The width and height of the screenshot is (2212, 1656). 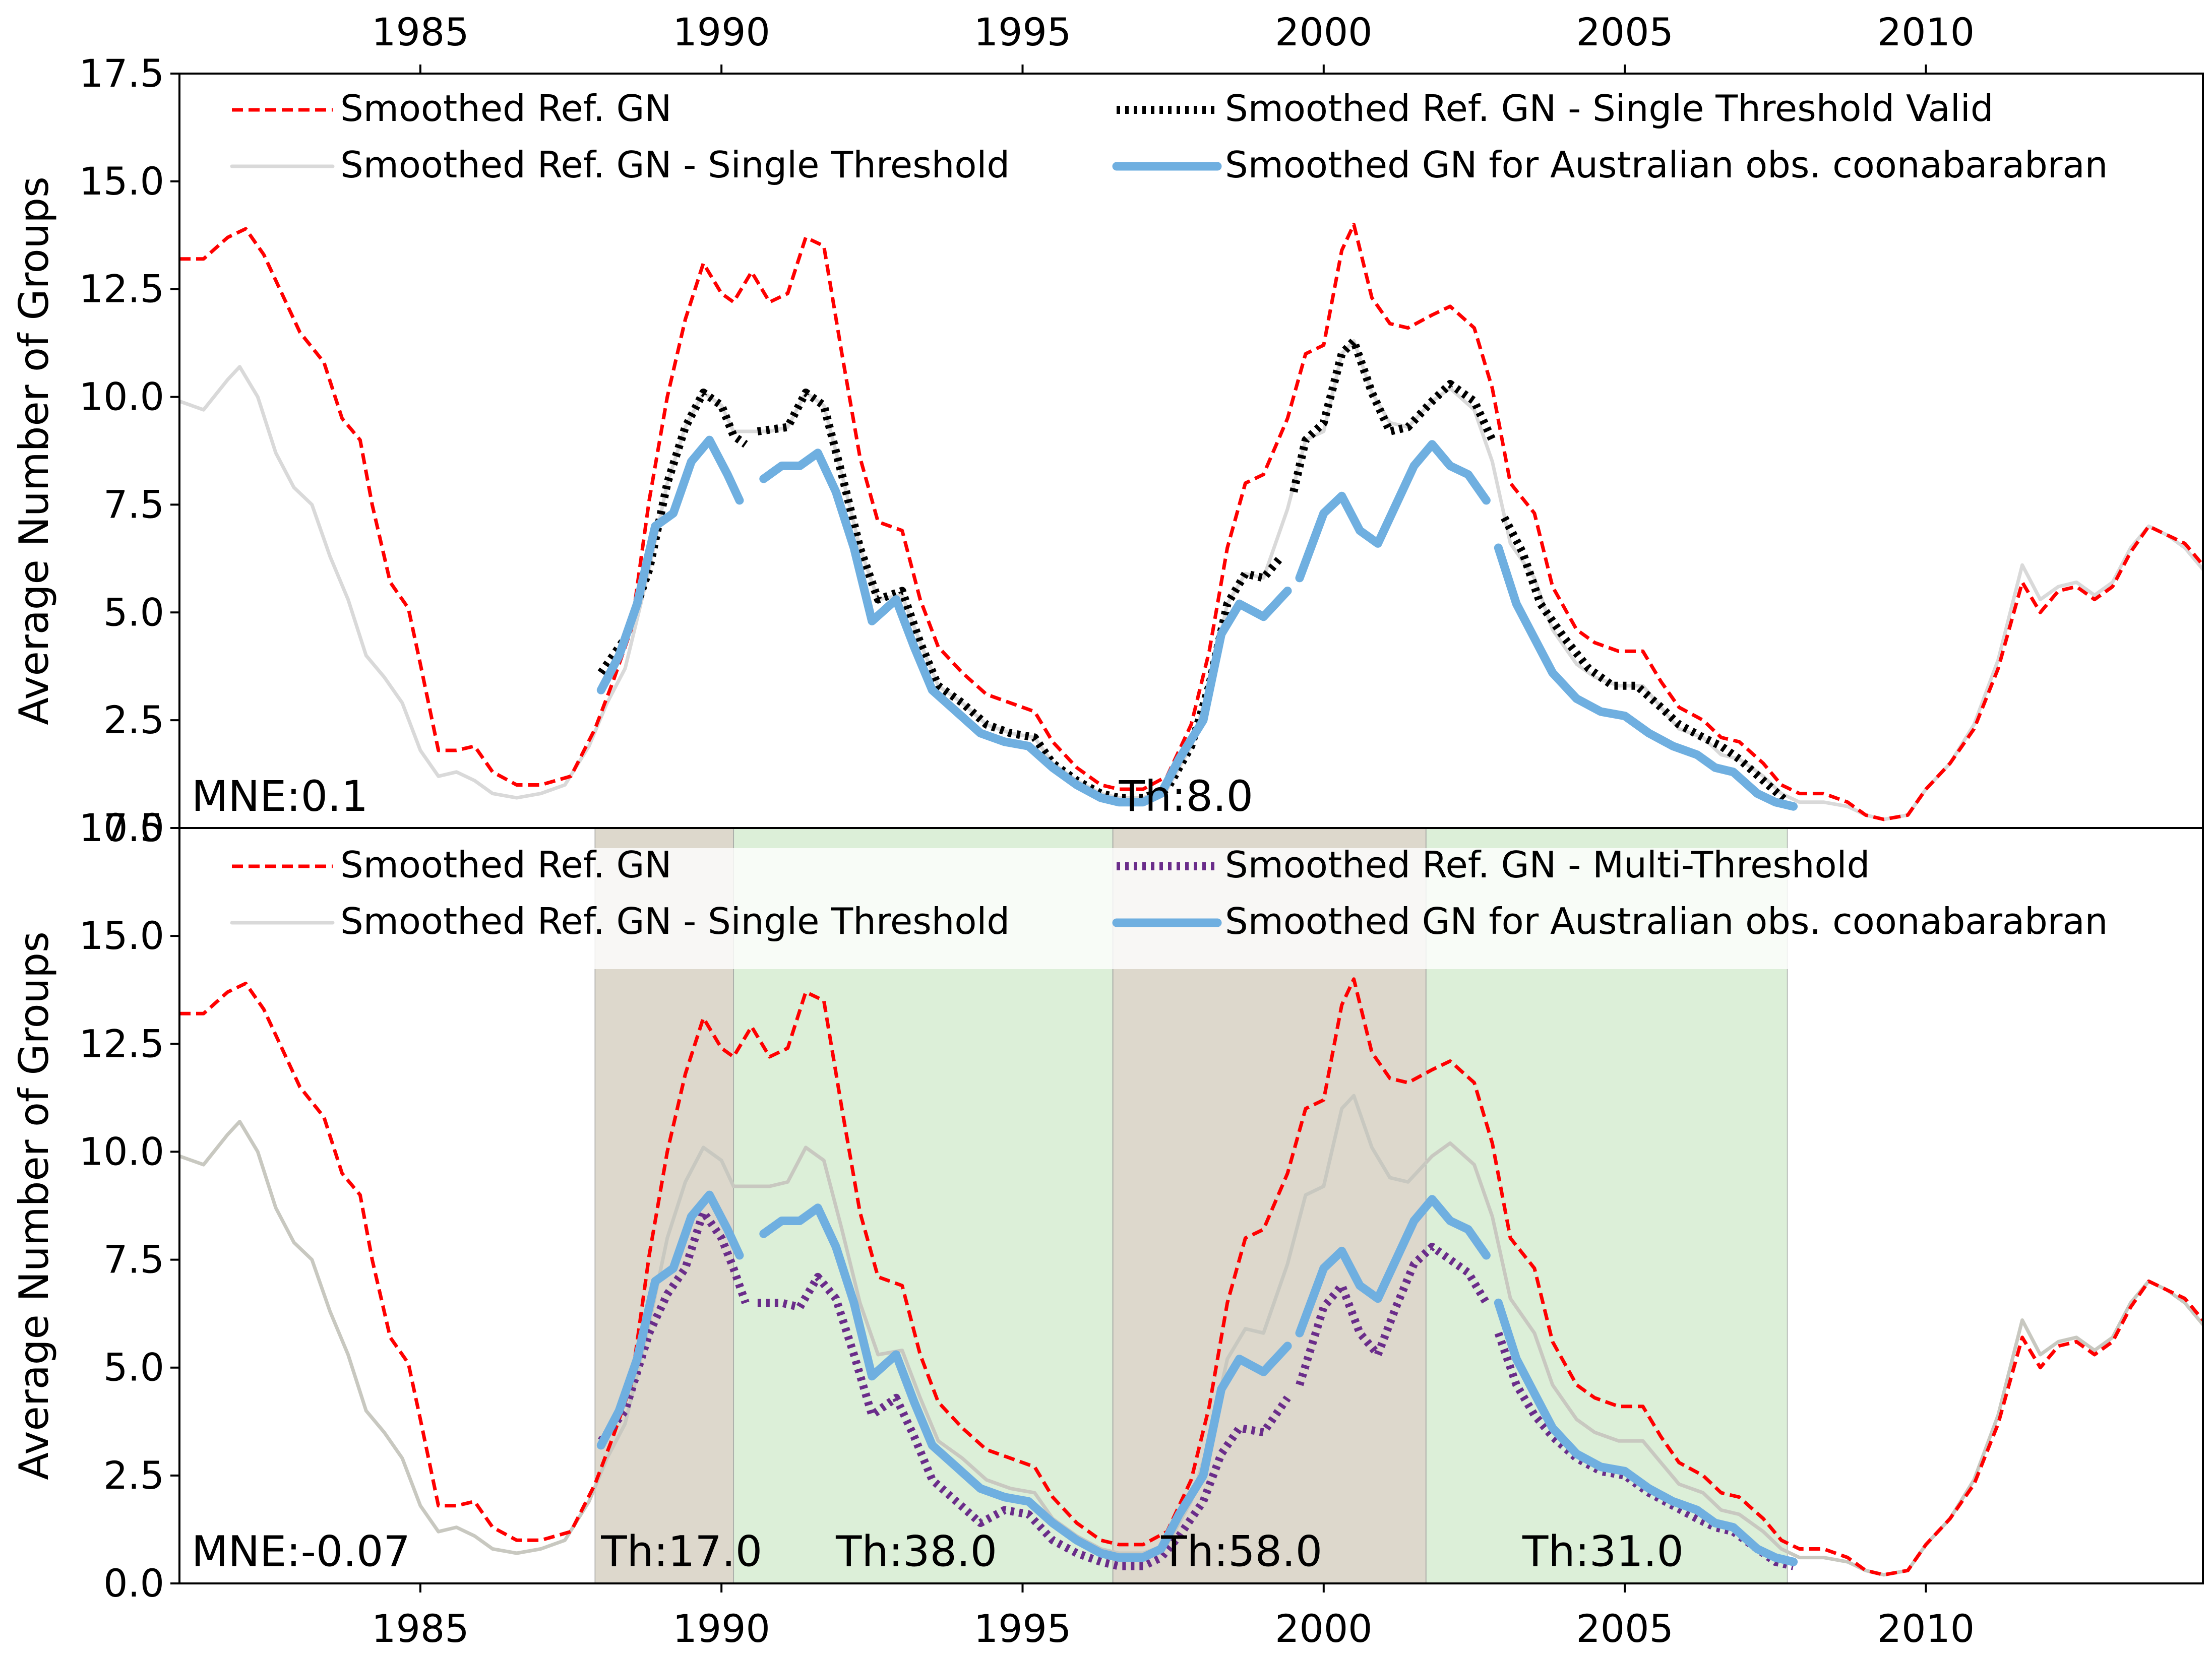 I want to click on annotation-th-58-0: Th:58.0, so click(x=1241, y=1551).